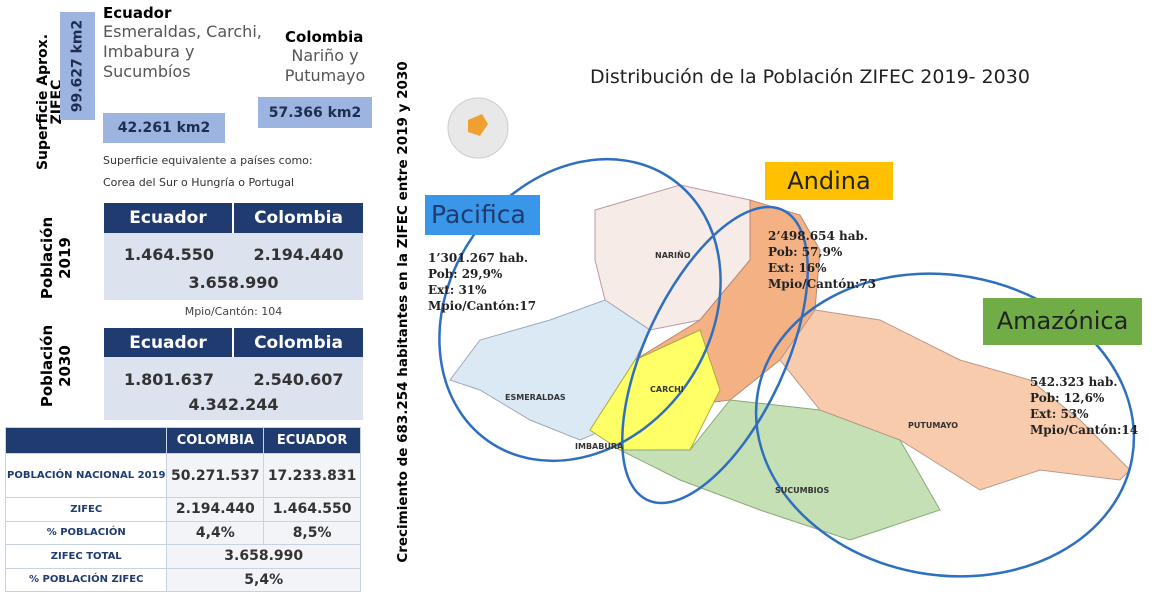  I want to click on pop2030-total: 4.342.244, so click(233, 404).